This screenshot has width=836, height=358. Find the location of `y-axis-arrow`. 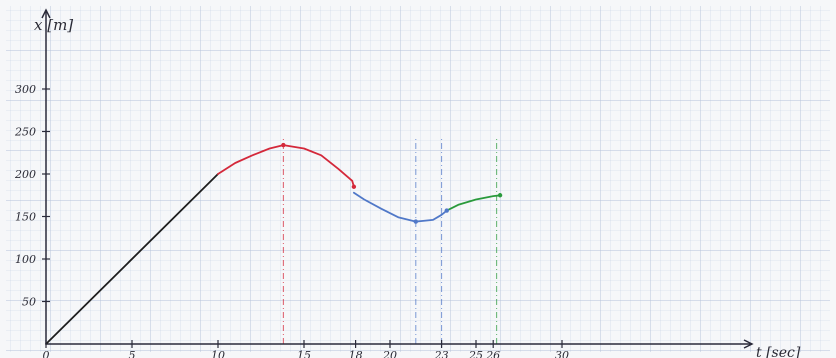

y-axis-arrow is located at coordinates (46, 13).